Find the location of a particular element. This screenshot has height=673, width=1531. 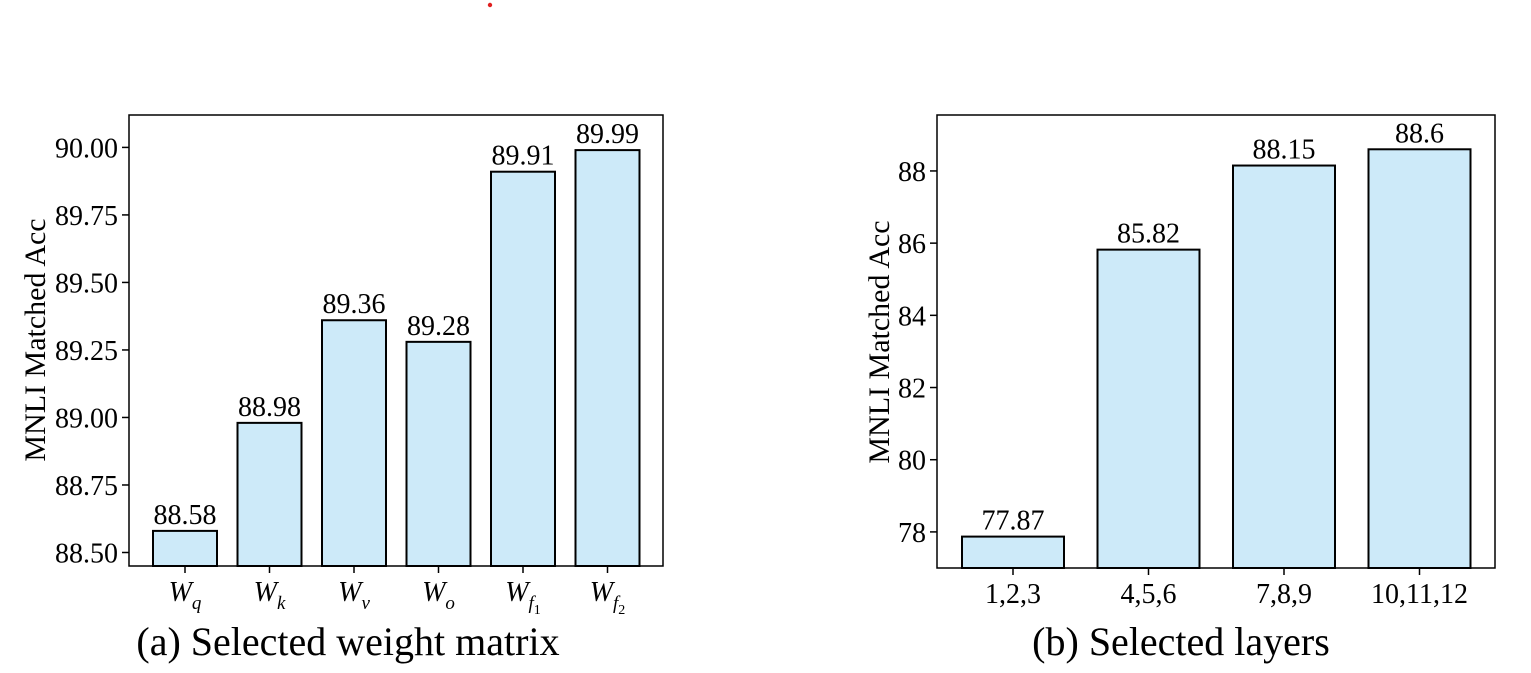

a-bar-value-label: 89.91 is located at coordinates (523, 156).